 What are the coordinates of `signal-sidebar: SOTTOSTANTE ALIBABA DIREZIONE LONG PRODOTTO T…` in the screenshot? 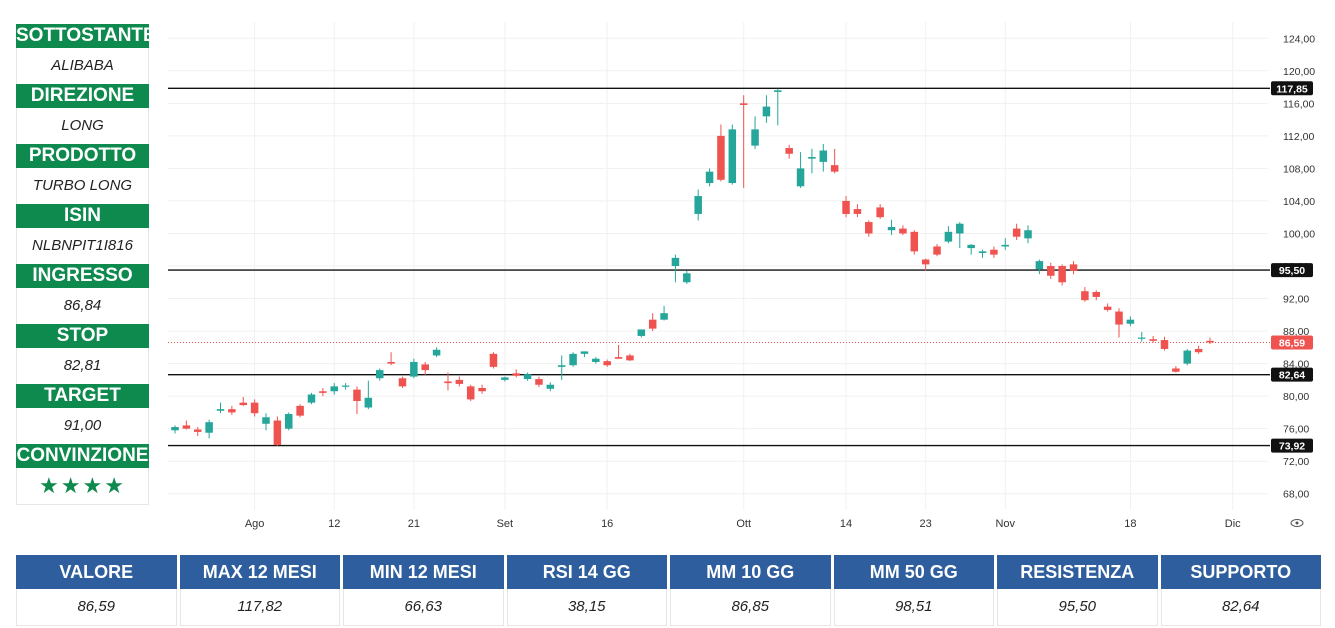 It's located at (86, 264).